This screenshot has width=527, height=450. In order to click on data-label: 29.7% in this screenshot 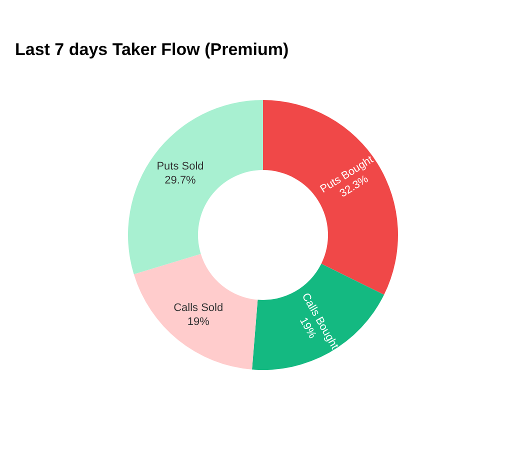, I will do `click(180, 180)`.